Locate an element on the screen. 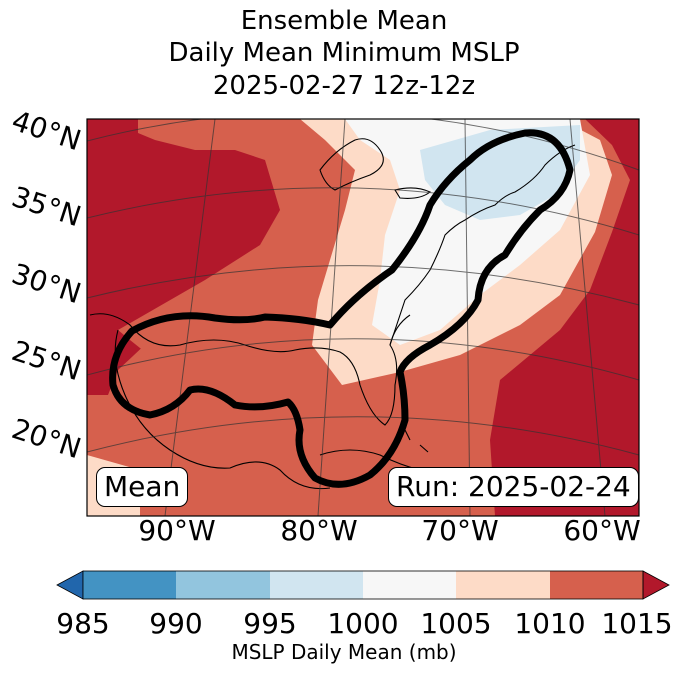 The width and height of the screenshot is (688, 674). colorbar-extend-high is located at coordinates (656, 585).